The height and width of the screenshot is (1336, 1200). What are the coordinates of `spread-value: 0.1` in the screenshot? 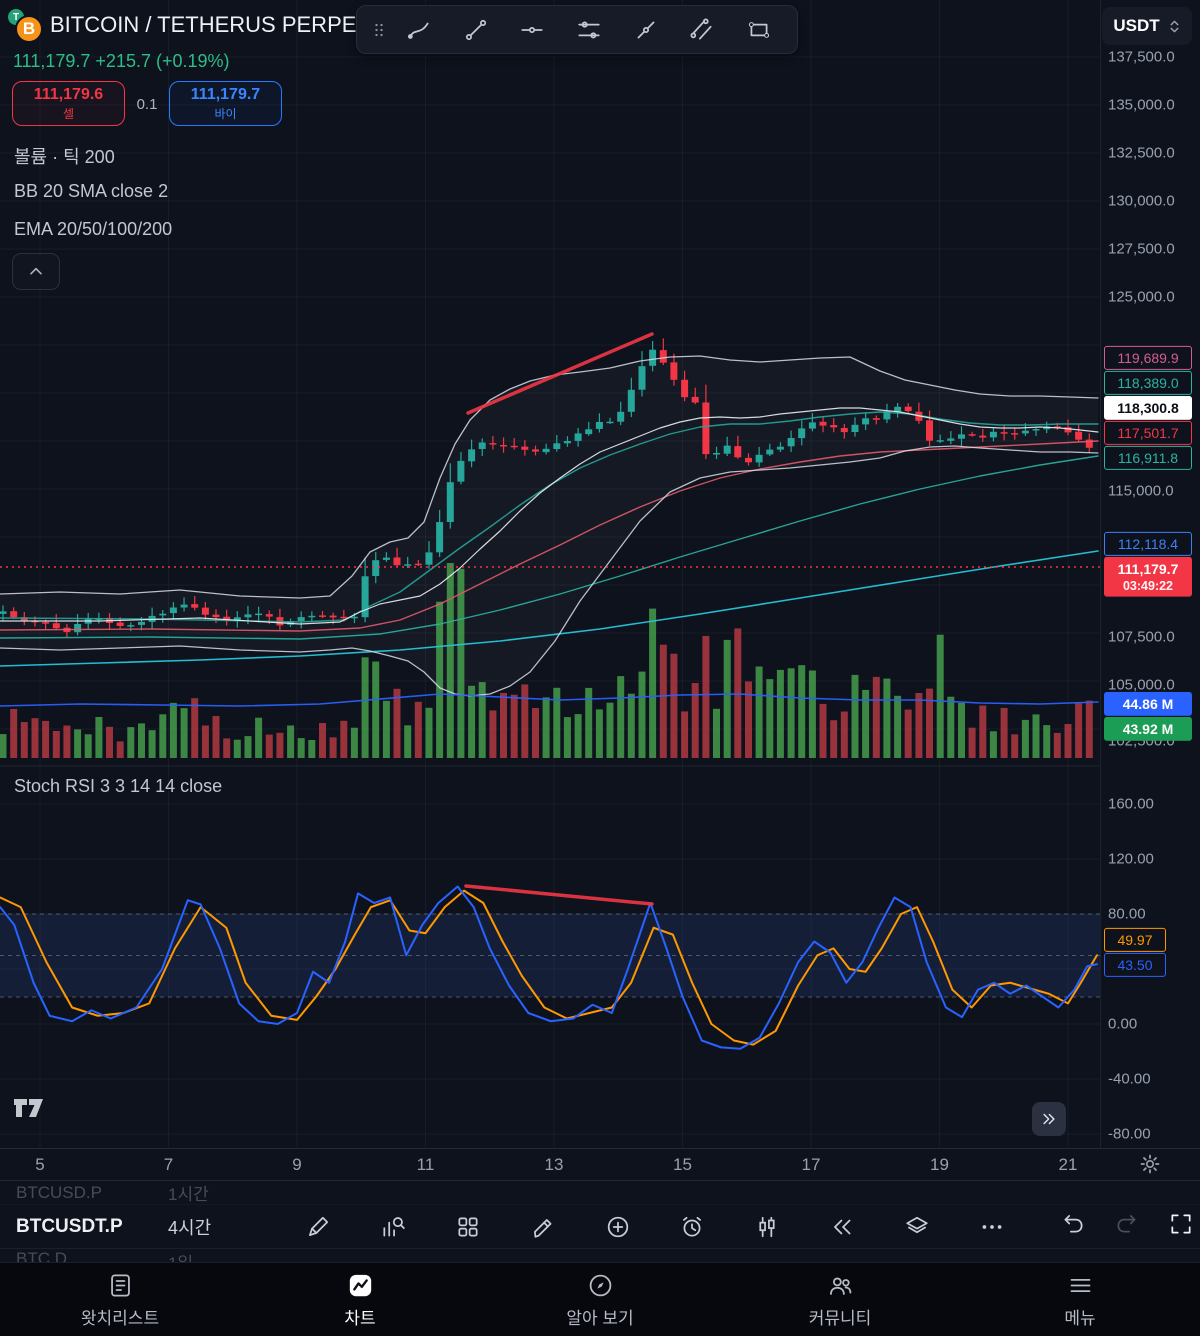 It's located at (147, 104).